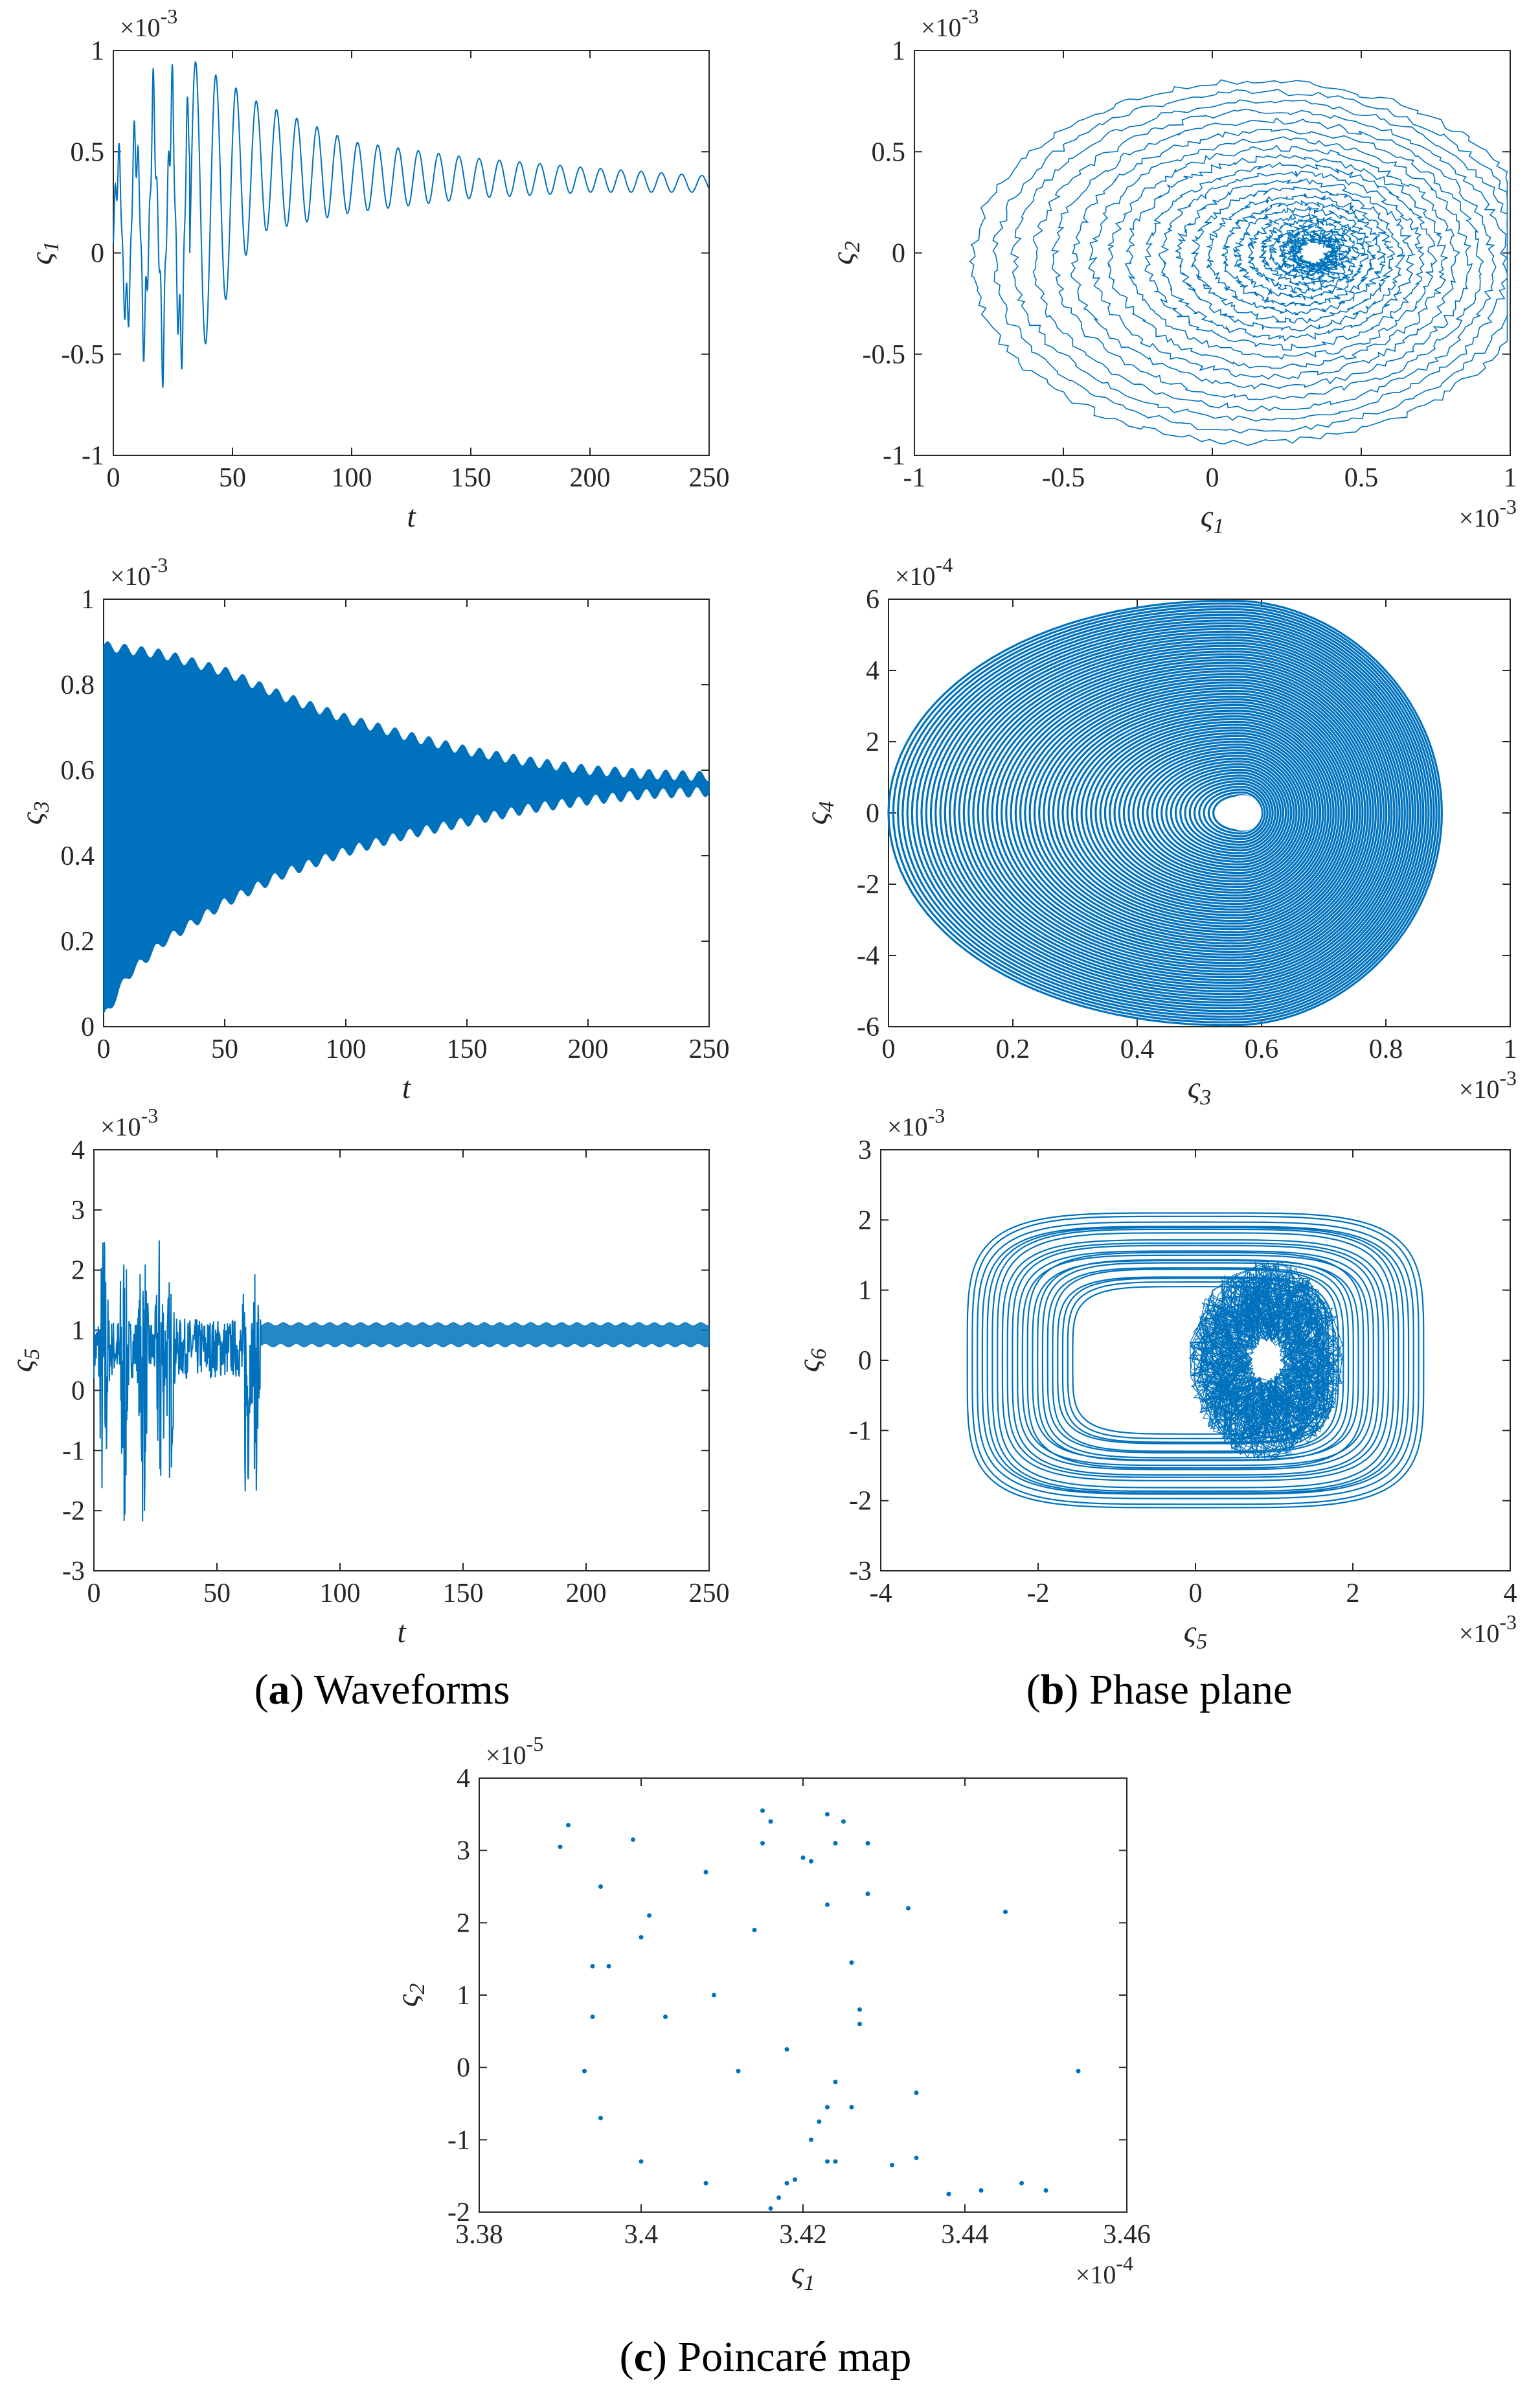 The width and height of the screenshot is (1540, 2387). What do you see at coordinates (485, 1334) in the screenshot?
I see `series-settled-band` at bounding box center [485, 1334].